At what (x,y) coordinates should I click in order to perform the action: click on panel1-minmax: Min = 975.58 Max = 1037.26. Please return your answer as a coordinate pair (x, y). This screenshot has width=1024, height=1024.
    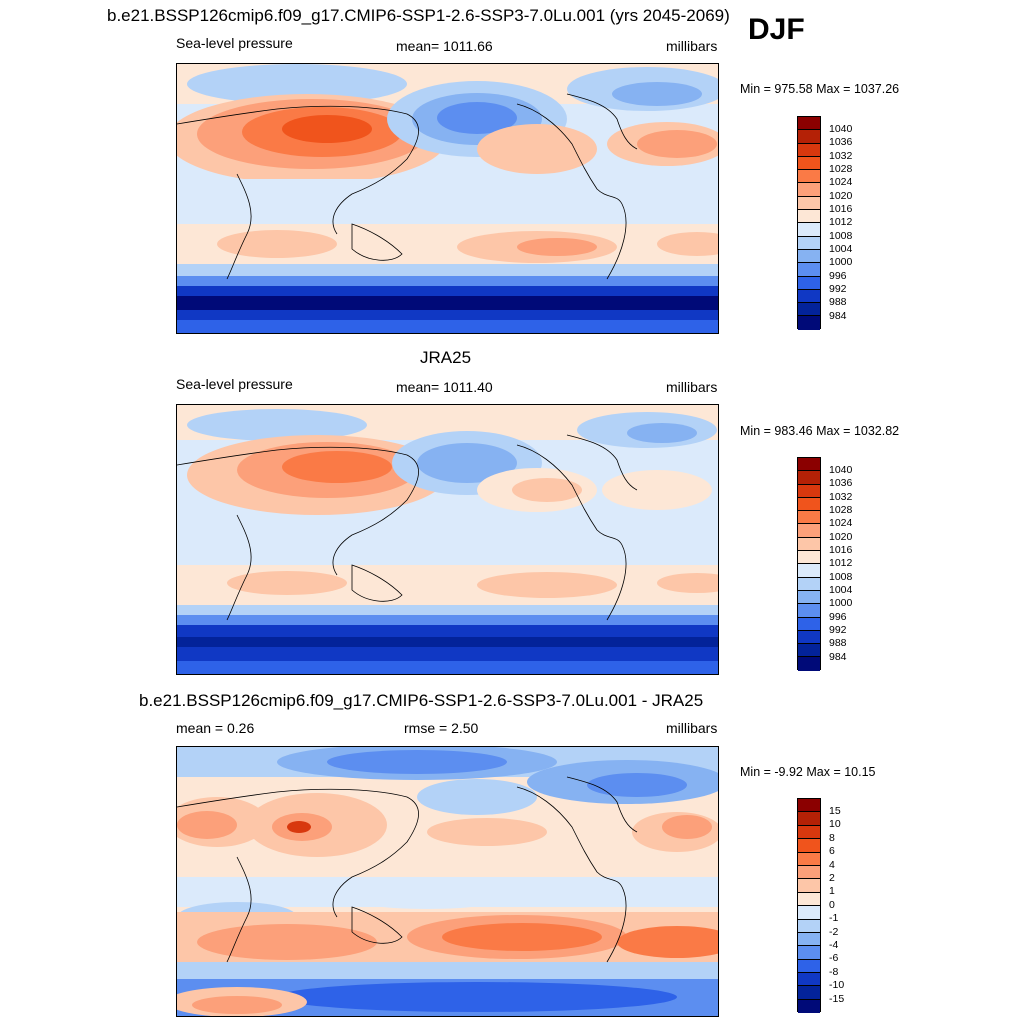
    Looking at the image, I should click on (820, 89).